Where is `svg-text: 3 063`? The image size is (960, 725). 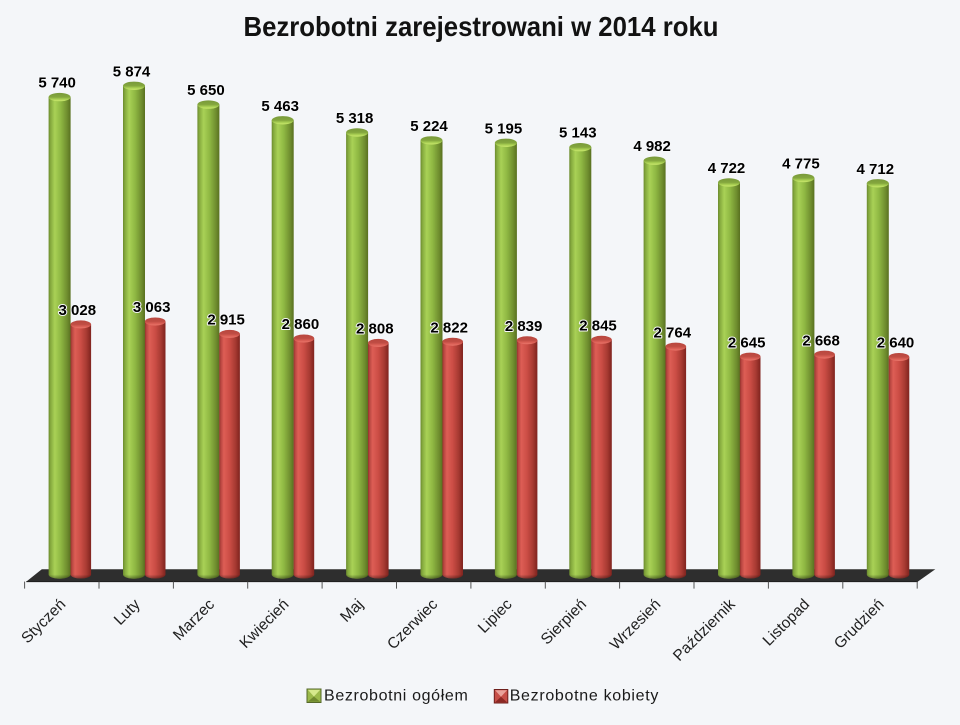 svg-text: 3 063 is located at coordinates (152, 307).